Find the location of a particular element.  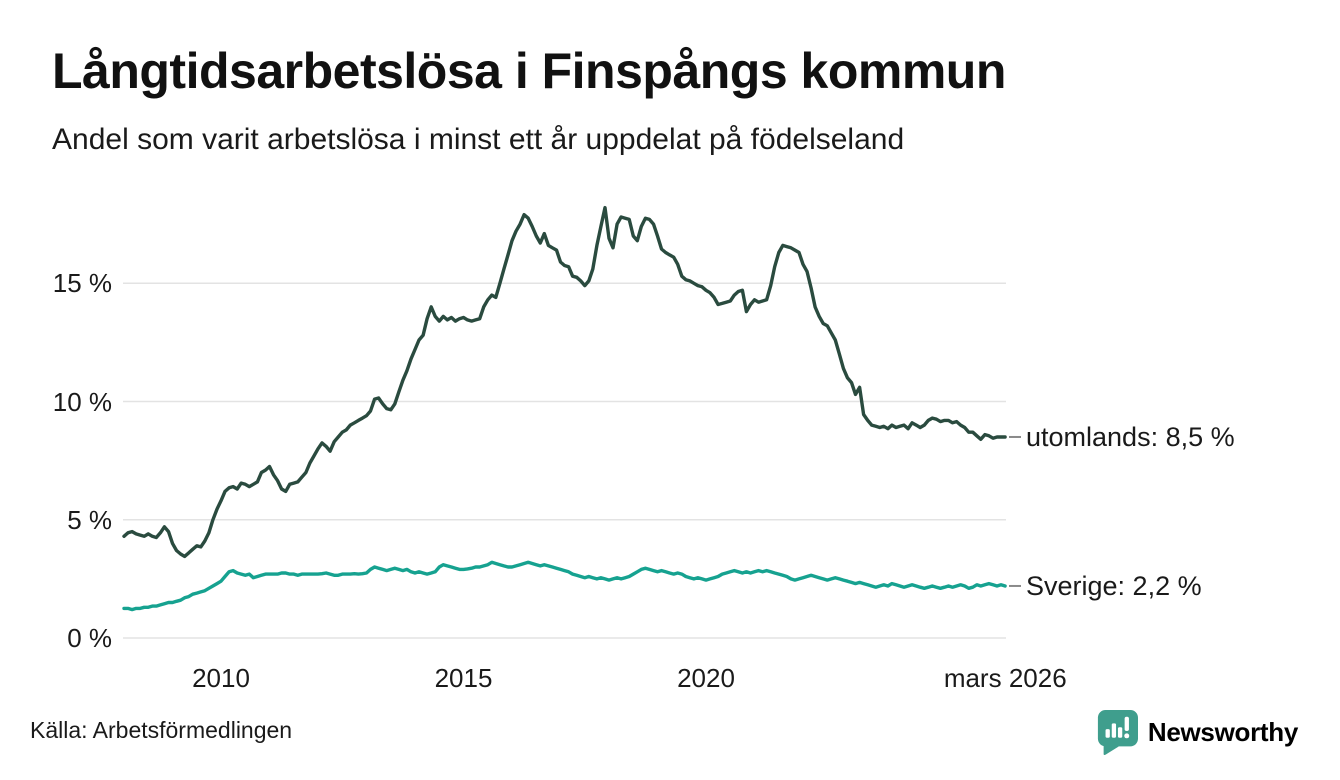

x-tick-label: mars 2026 is located at coordinates (1005, 678).